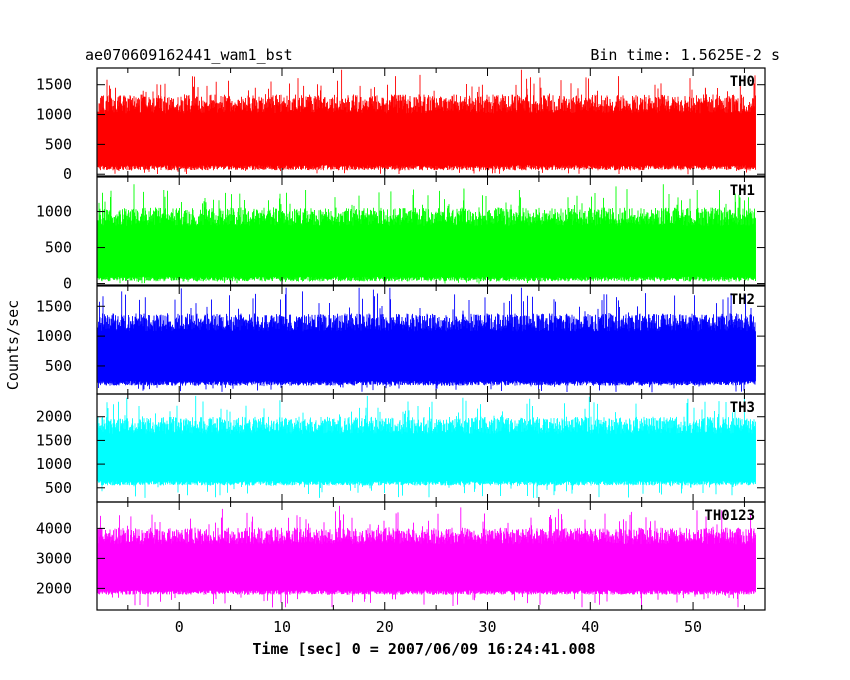 The image size is (850, 680). Describe the element at coordinates (179, 627) in the screenshot. I see `x-tick-label: 0` at that location.